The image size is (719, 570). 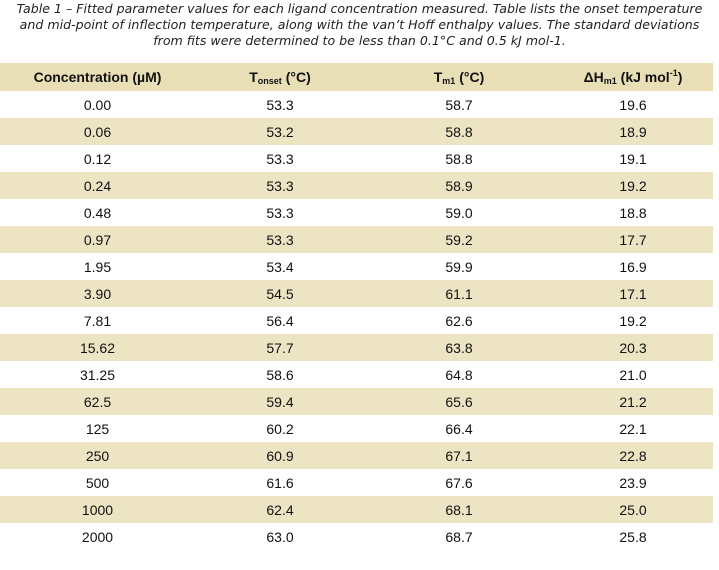 I want to click on caption-label: Table 1, so click(x=39, y=8).